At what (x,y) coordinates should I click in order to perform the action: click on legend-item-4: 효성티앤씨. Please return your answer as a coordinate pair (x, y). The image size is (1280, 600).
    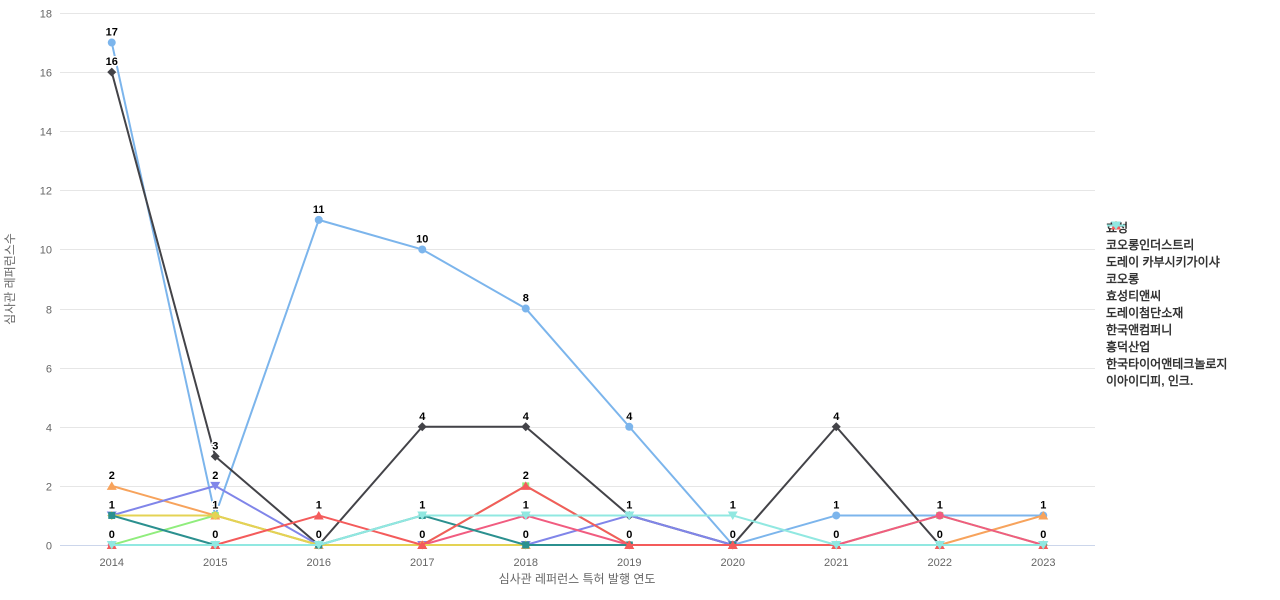
    Looking at the image, I should click on (1166, 262).